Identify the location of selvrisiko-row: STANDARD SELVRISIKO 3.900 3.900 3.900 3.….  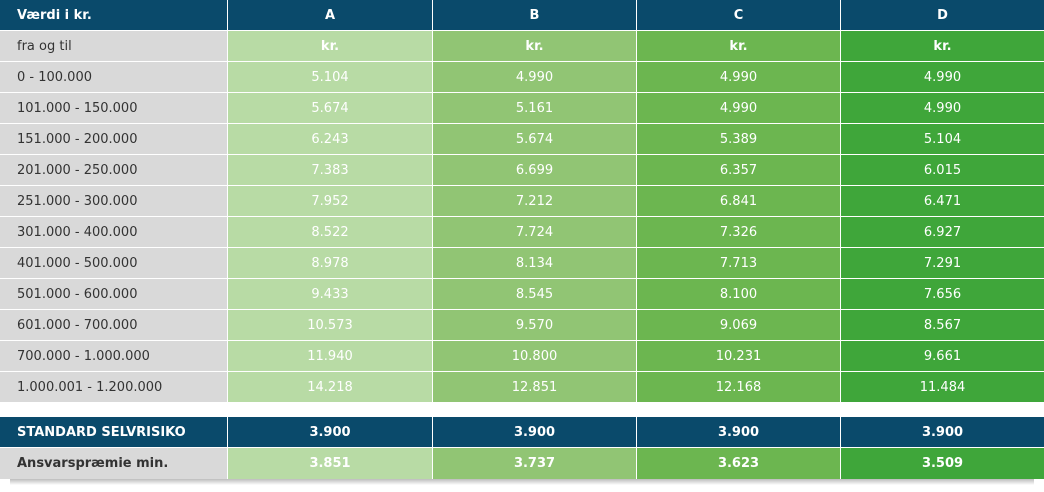
(522, 432).